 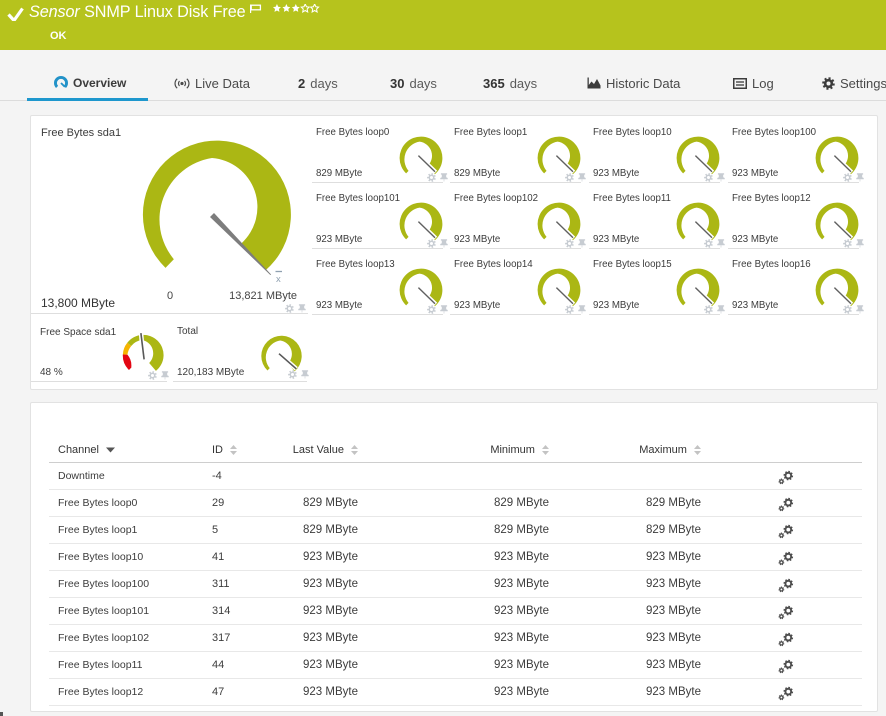 What do you see at coordinates (278, 279) in the screenshot?
I see `svg-text: x` at bounding box center [278, 279].